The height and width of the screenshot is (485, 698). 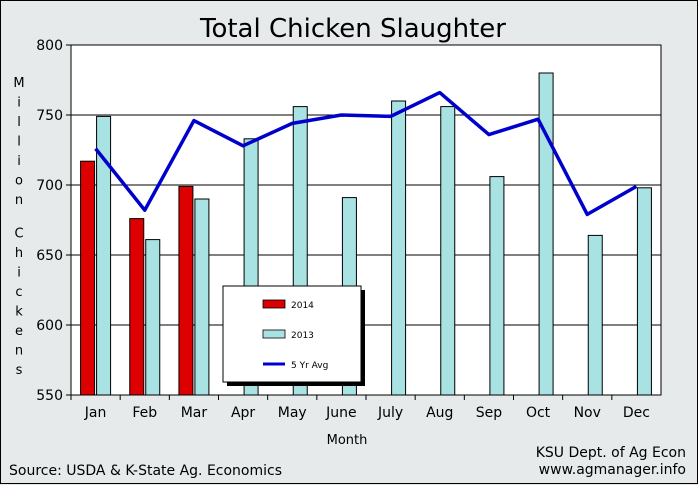 What do you see at coordinates (292, 413) in the screenshot?
I see `x-tick-label: May` at bounding box center [292, 413].